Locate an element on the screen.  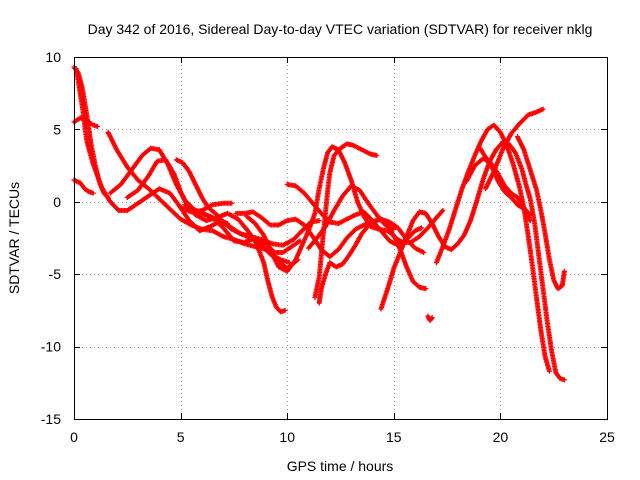
y-tick-label: 10 is located at coordinates (53, 57).